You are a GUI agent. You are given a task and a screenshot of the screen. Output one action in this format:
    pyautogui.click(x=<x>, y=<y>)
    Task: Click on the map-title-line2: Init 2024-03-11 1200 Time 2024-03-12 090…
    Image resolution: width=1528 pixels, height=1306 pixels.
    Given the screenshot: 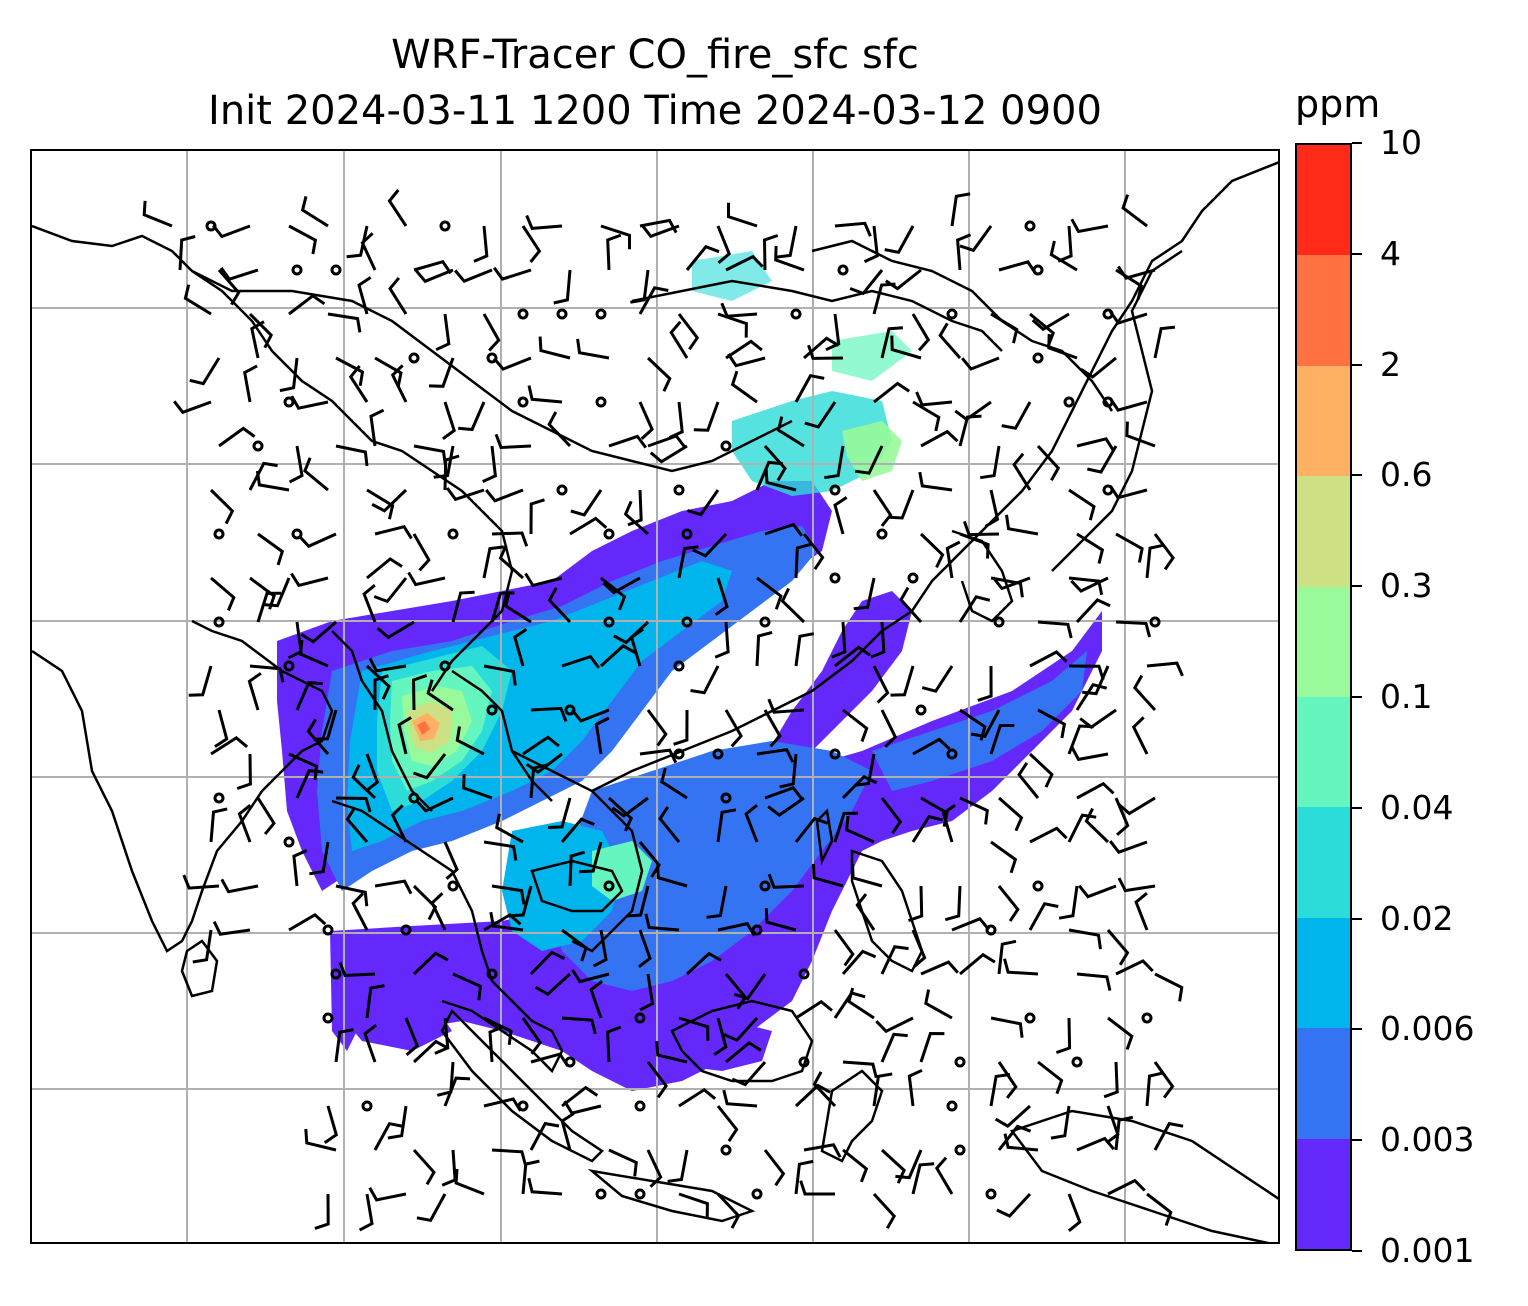 What is the action you would take?
    pyautogui.click(x=655, y=111)
    